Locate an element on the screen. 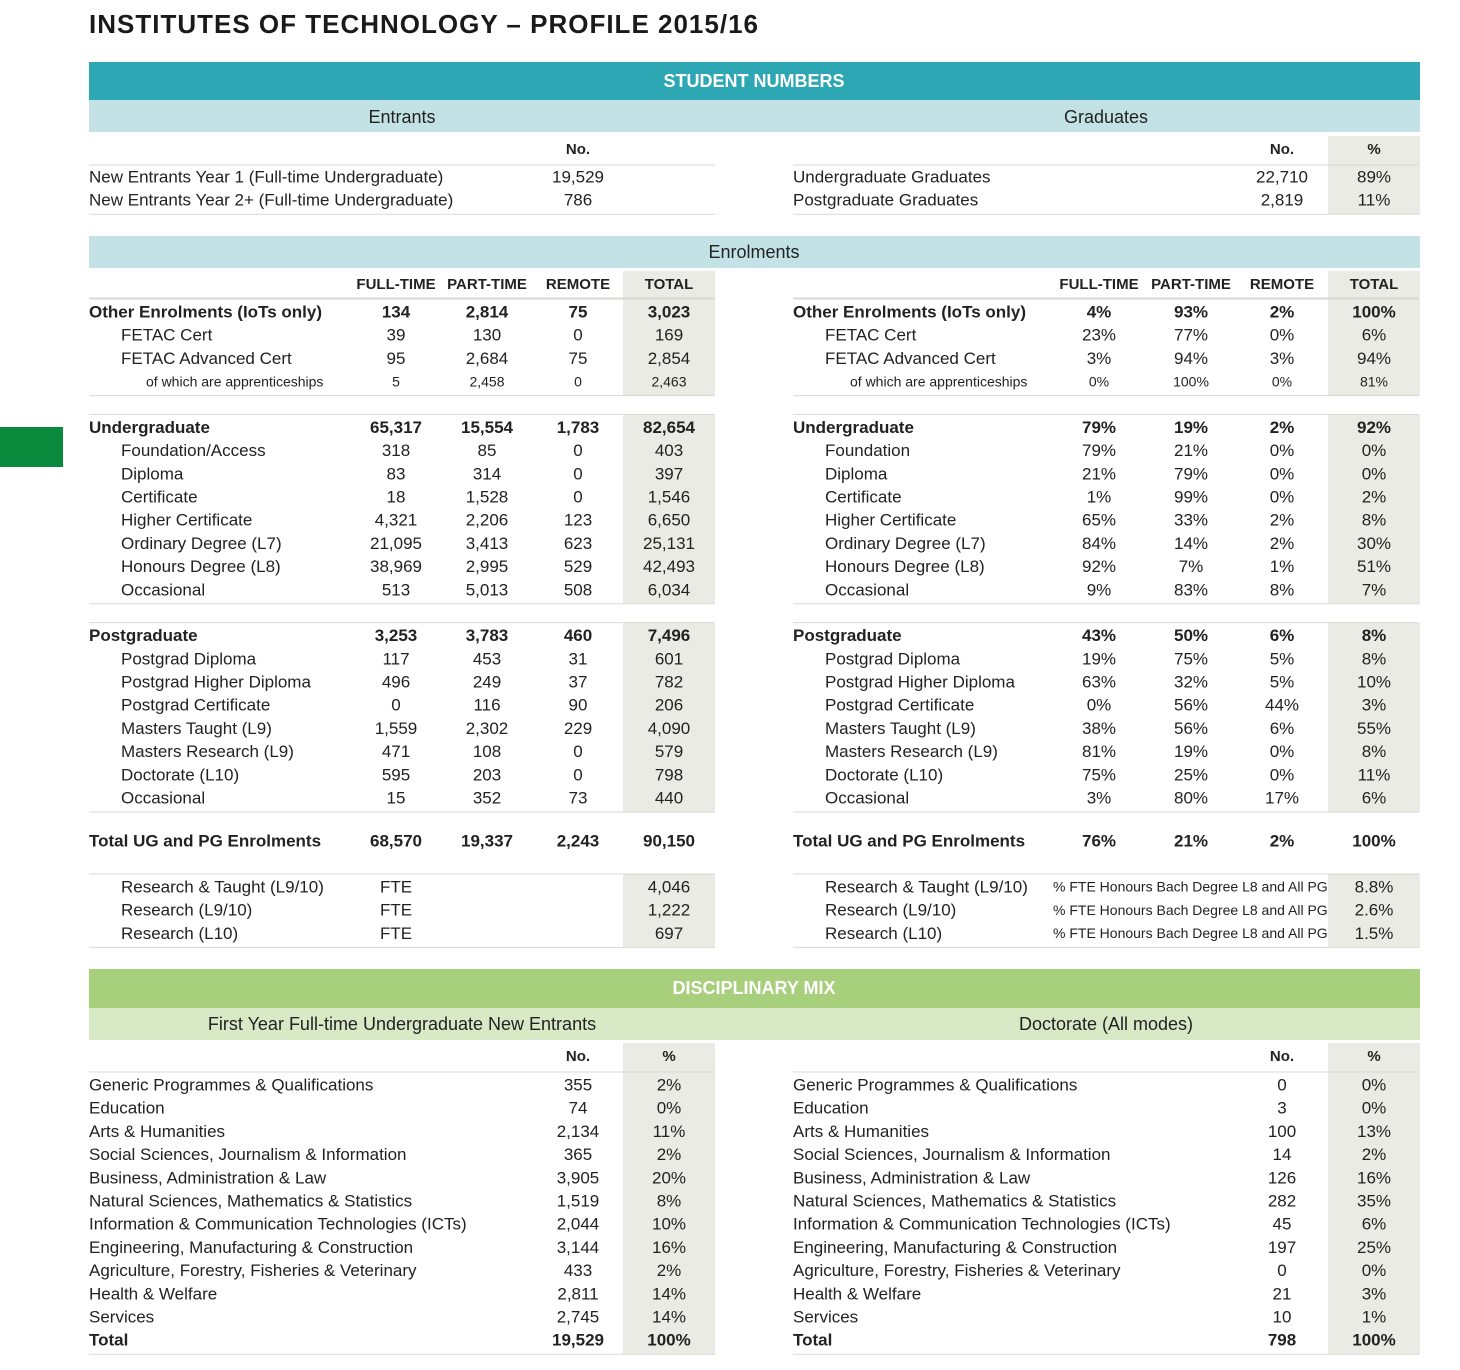 The width and height of the screenshot is (1460, 1370). cell: 2.6% is located at coordinates (1374, 910).